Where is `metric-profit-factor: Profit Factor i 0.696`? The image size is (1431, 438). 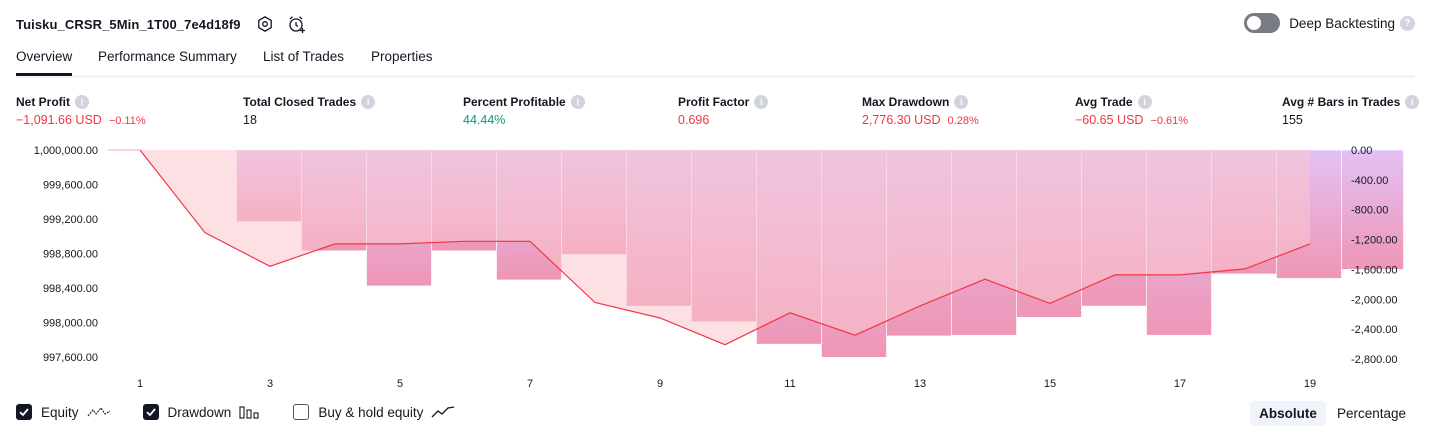 metric-profit-factor: Profit Factor i 0.696 is located at coordinates (723, 110).